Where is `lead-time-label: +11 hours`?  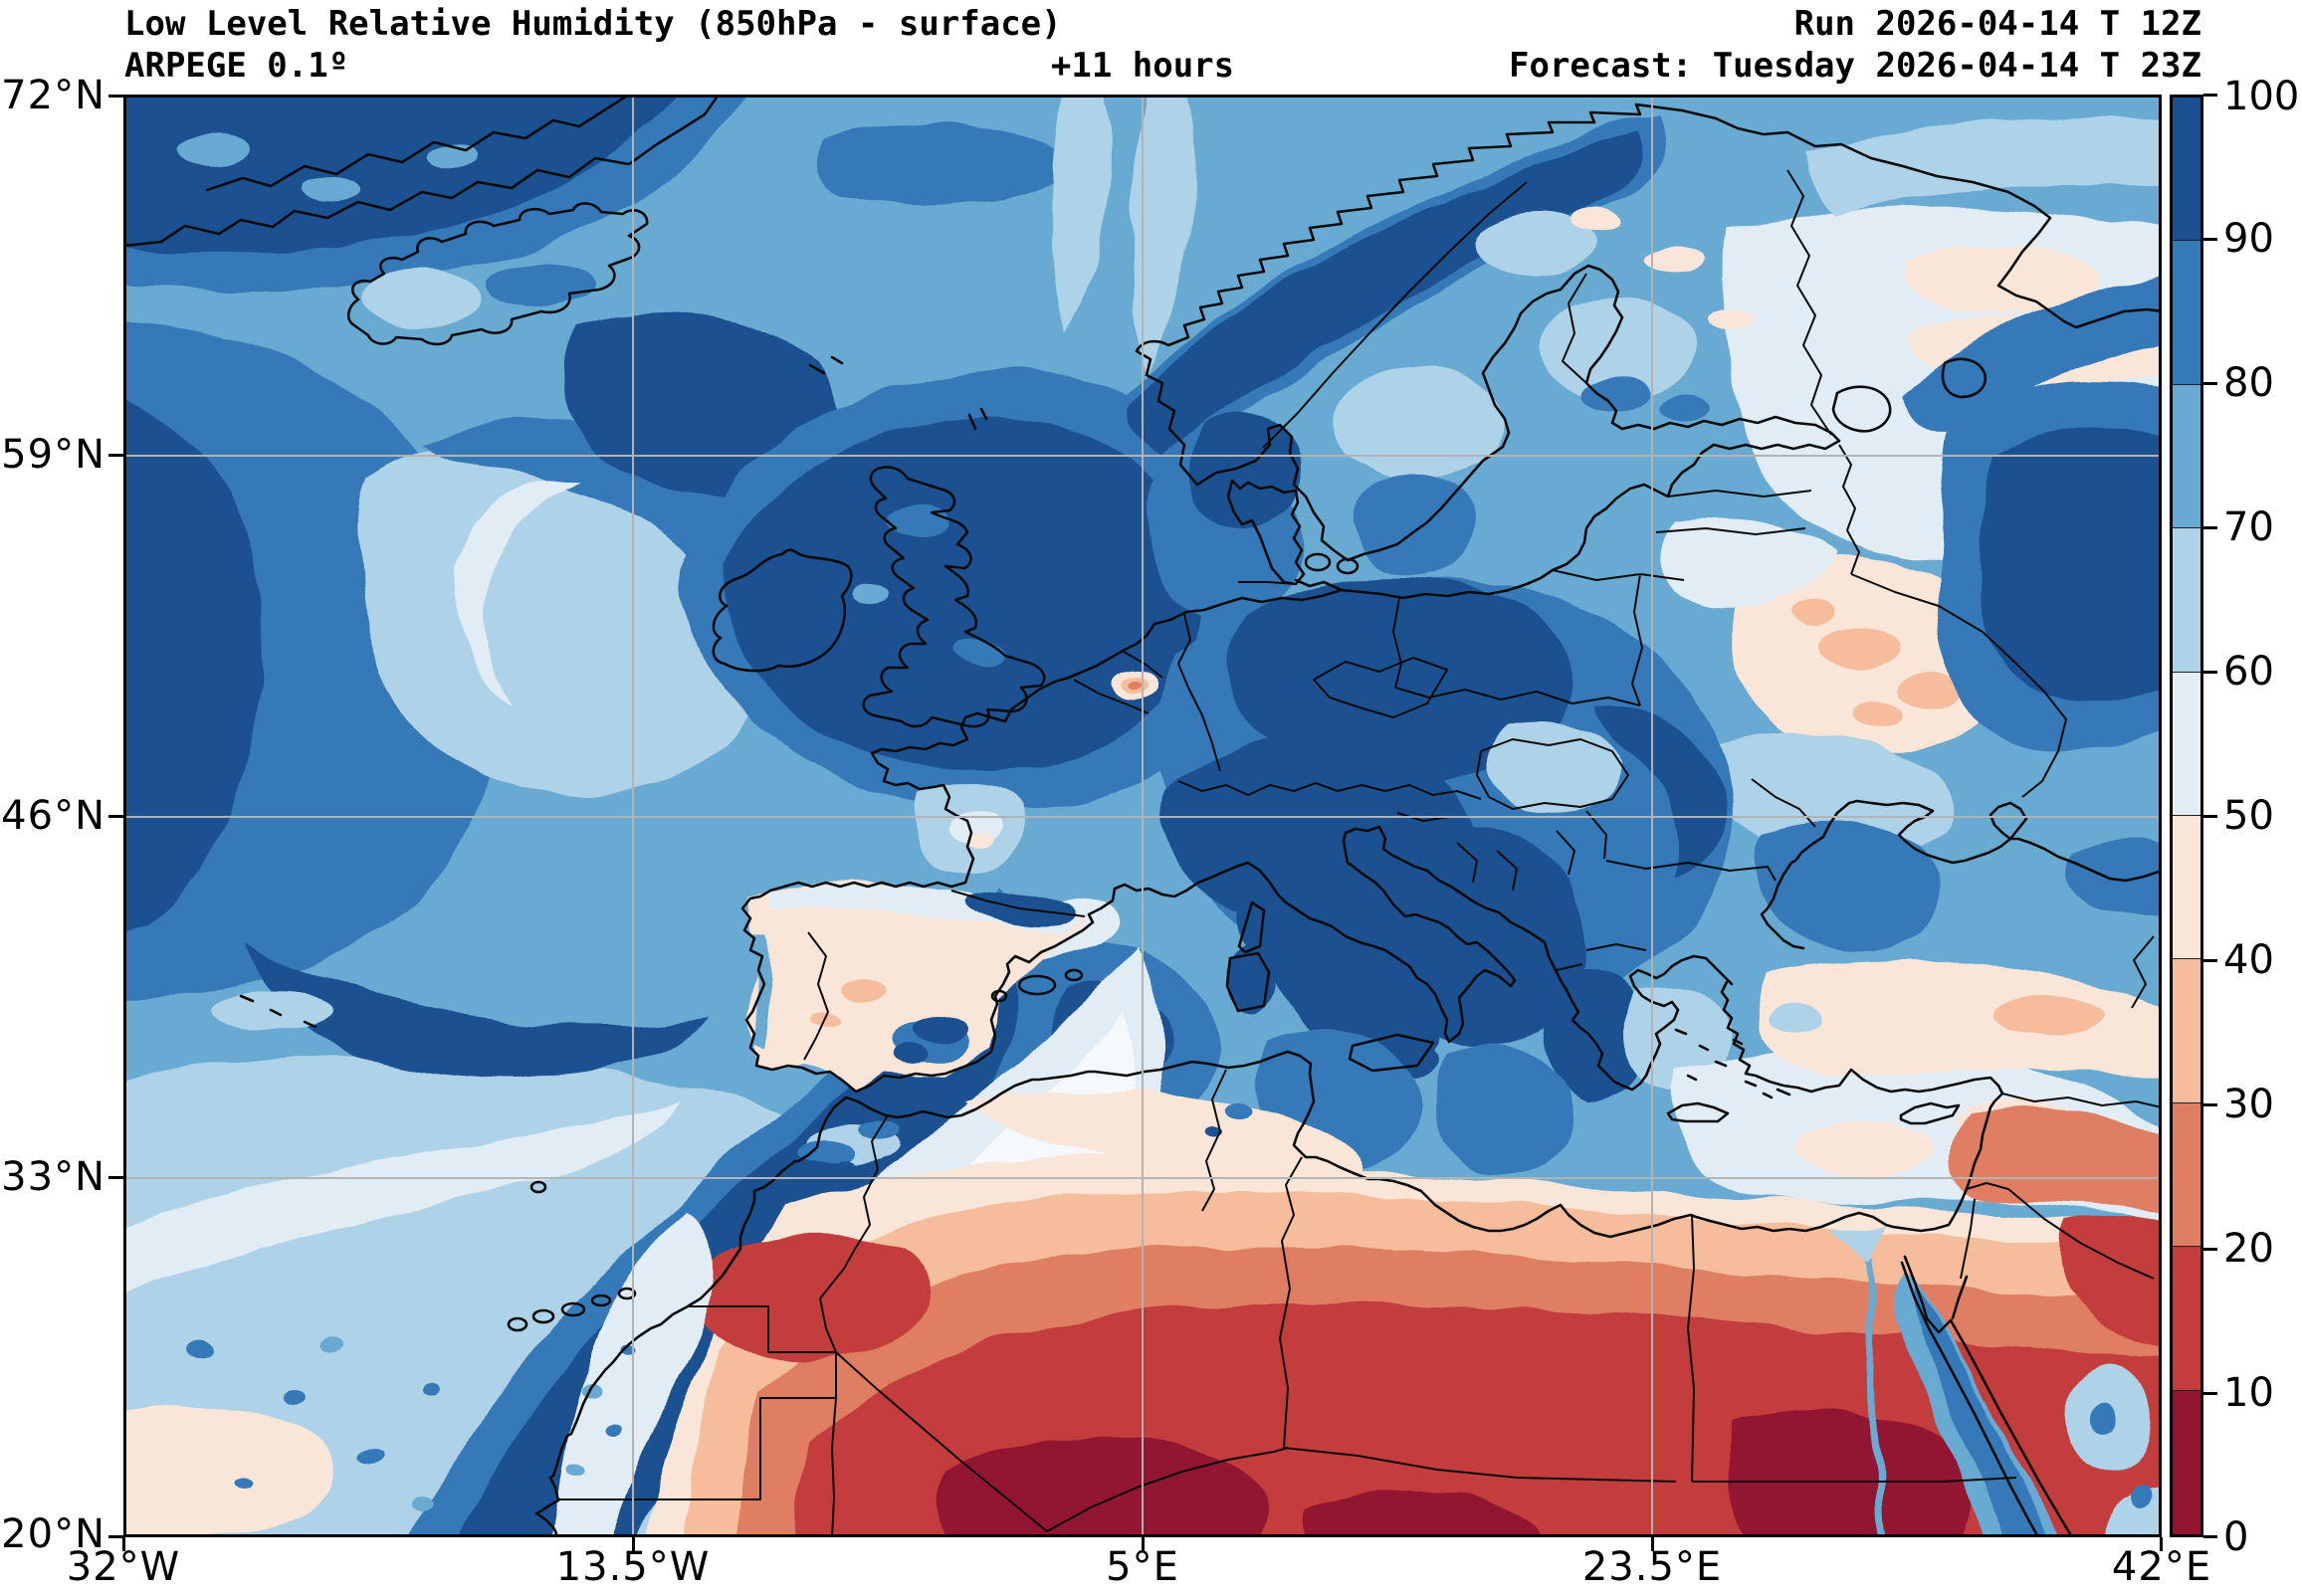
lead-time-label: +11 hours is located at coordinates (1143, 66).